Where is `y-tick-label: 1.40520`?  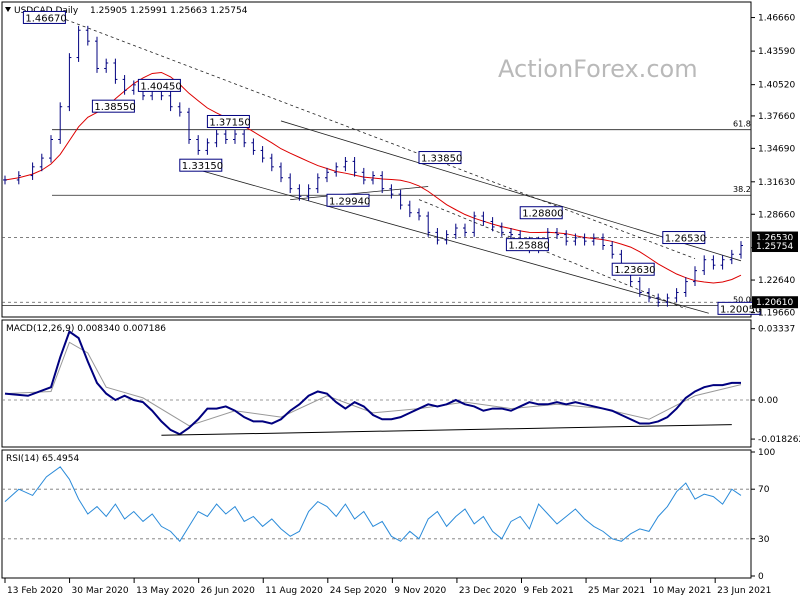 y-tick-label: 1.40520 is located at coordinates (776, 86).